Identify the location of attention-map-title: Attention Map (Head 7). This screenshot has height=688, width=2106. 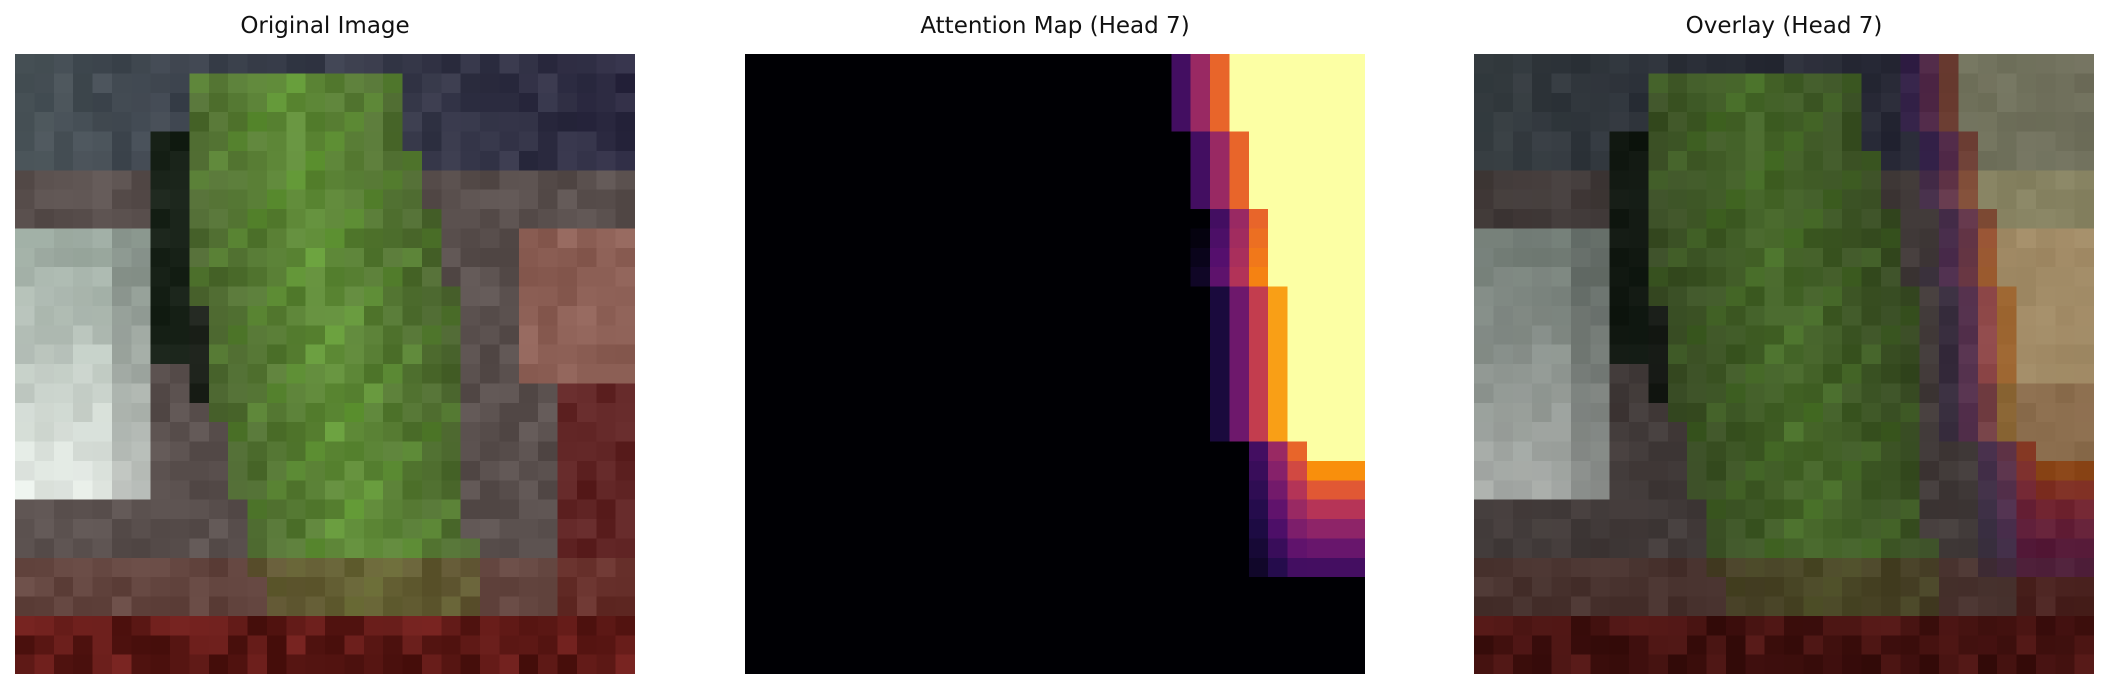
(1055, 26).